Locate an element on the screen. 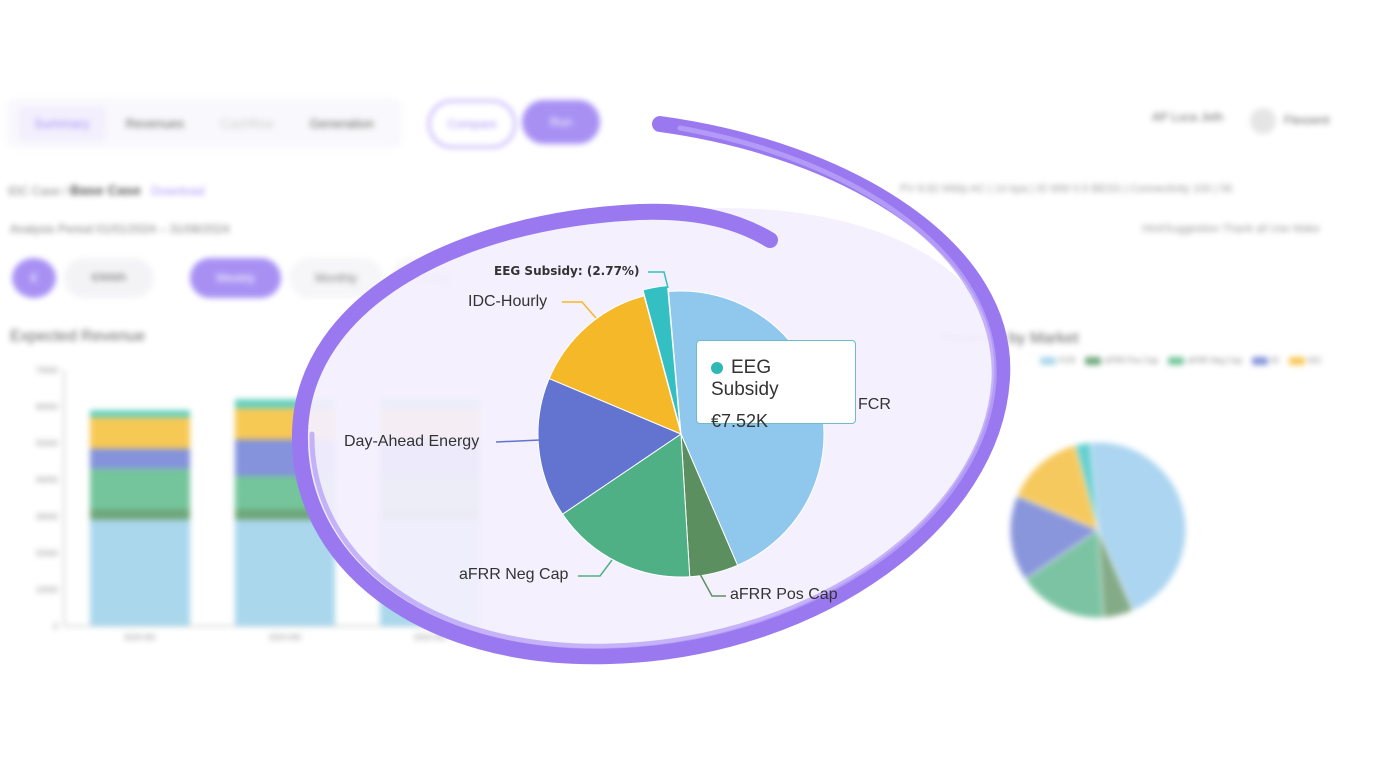  breadcrumb-current: Base Case is located at coordinates (105, 190).